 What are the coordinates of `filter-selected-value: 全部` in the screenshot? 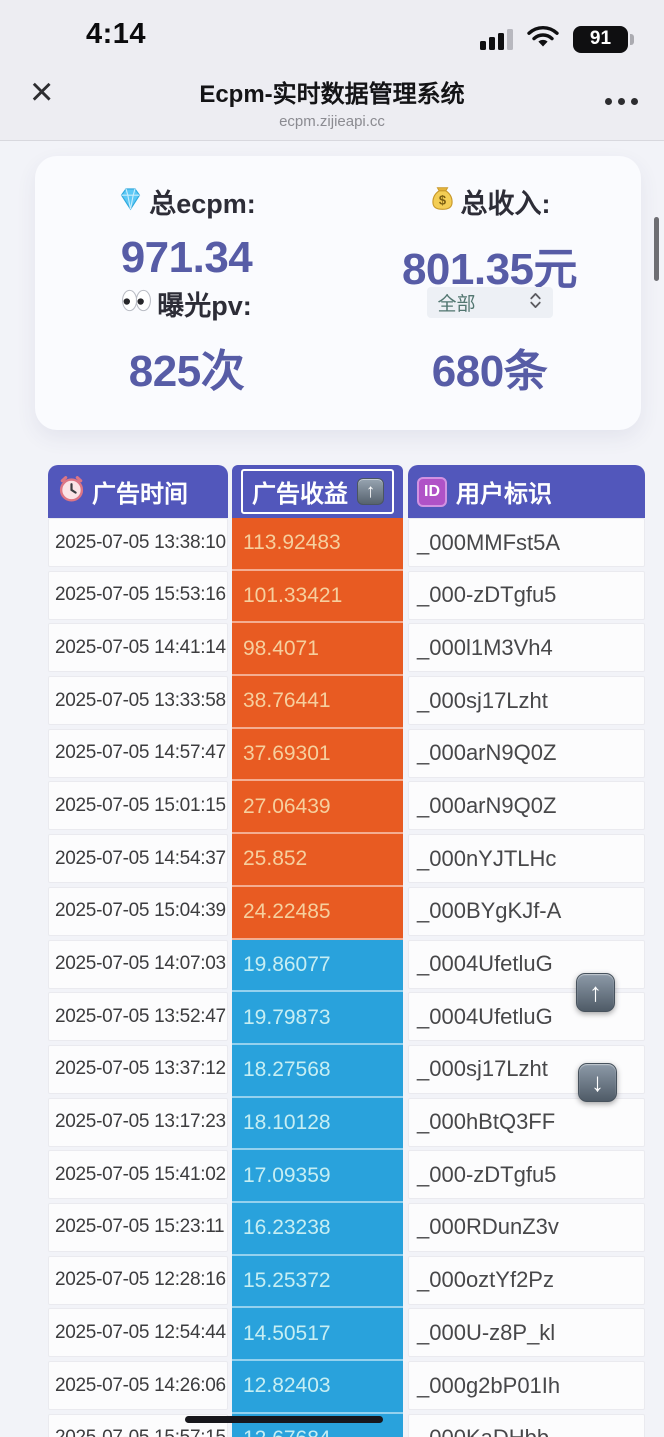 It's located at (456, 304).